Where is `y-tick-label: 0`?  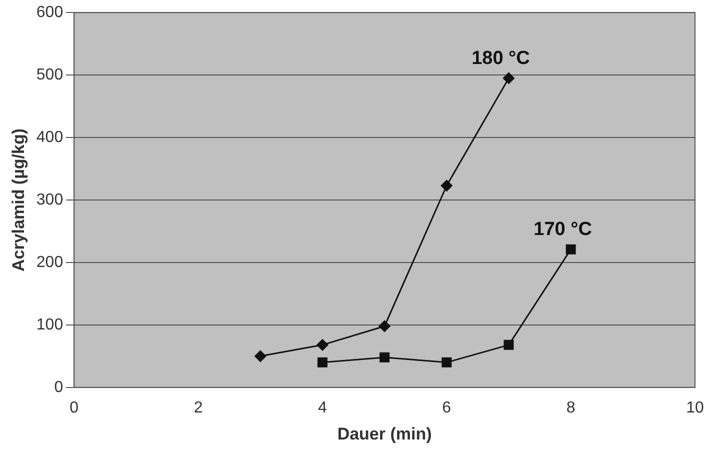 y-tick-label: 0 is located at coordinates (59, 387).